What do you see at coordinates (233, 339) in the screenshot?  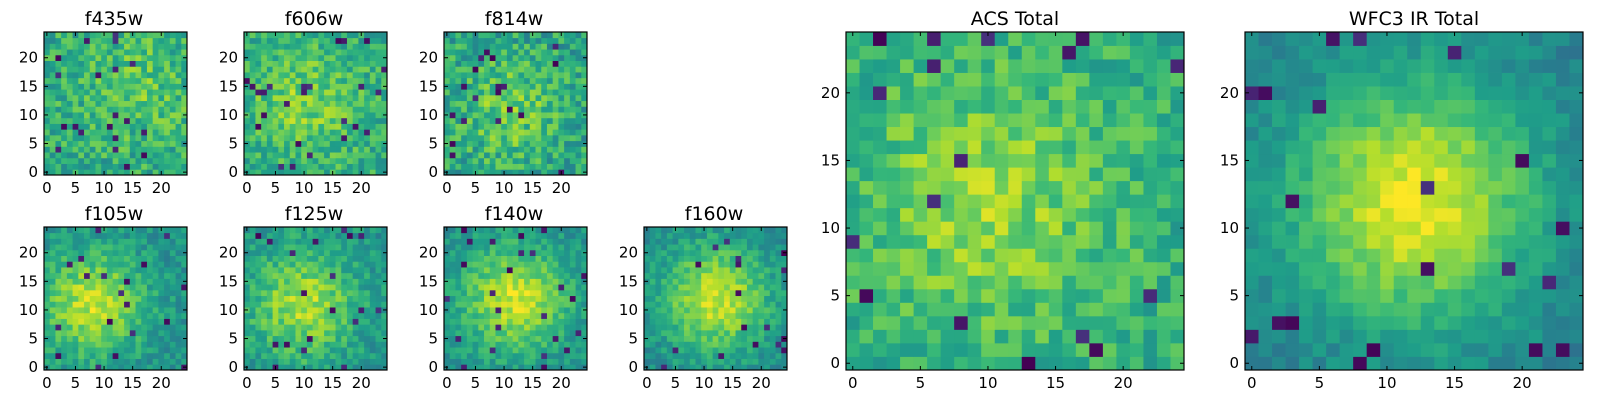 I see `y-tick-label: 5` at bounding box center [233, 339].